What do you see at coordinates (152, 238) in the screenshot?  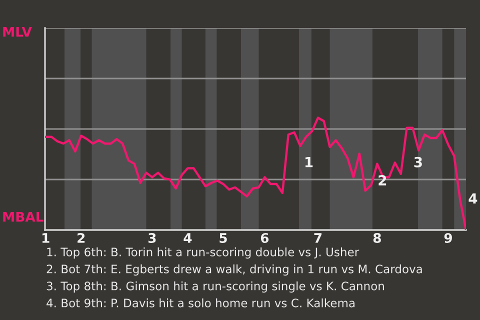 I see `x-tick-label: 3` at bounding box center [152, 238].